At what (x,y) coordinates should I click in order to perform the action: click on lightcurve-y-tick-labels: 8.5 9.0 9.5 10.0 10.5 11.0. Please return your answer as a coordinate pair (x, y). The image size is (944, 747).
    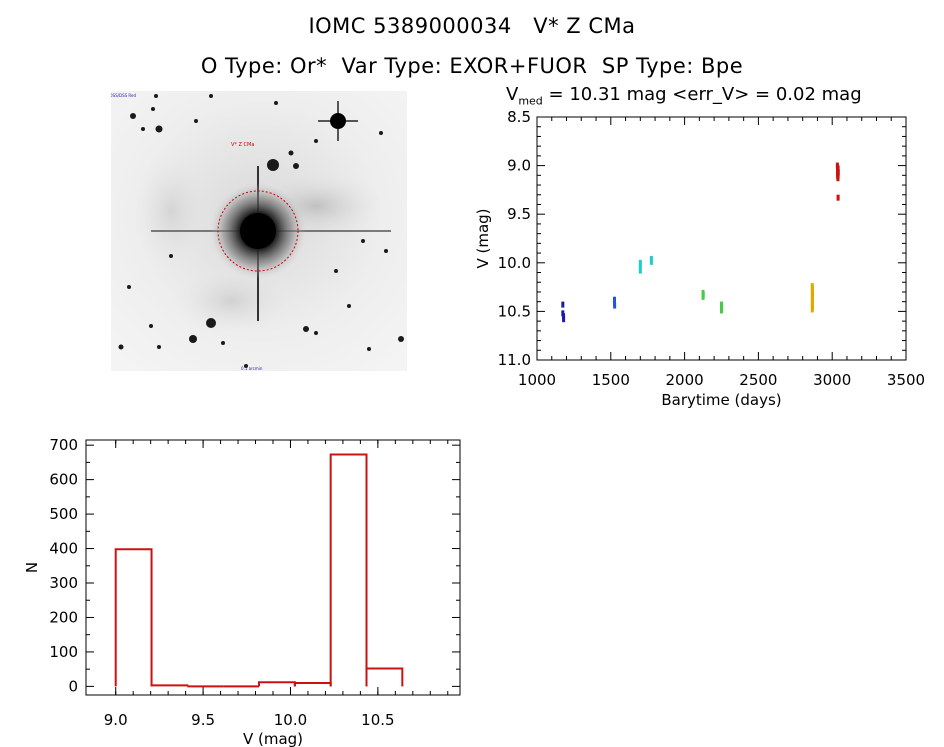
    Looking at the image, I should click on (514, 238).